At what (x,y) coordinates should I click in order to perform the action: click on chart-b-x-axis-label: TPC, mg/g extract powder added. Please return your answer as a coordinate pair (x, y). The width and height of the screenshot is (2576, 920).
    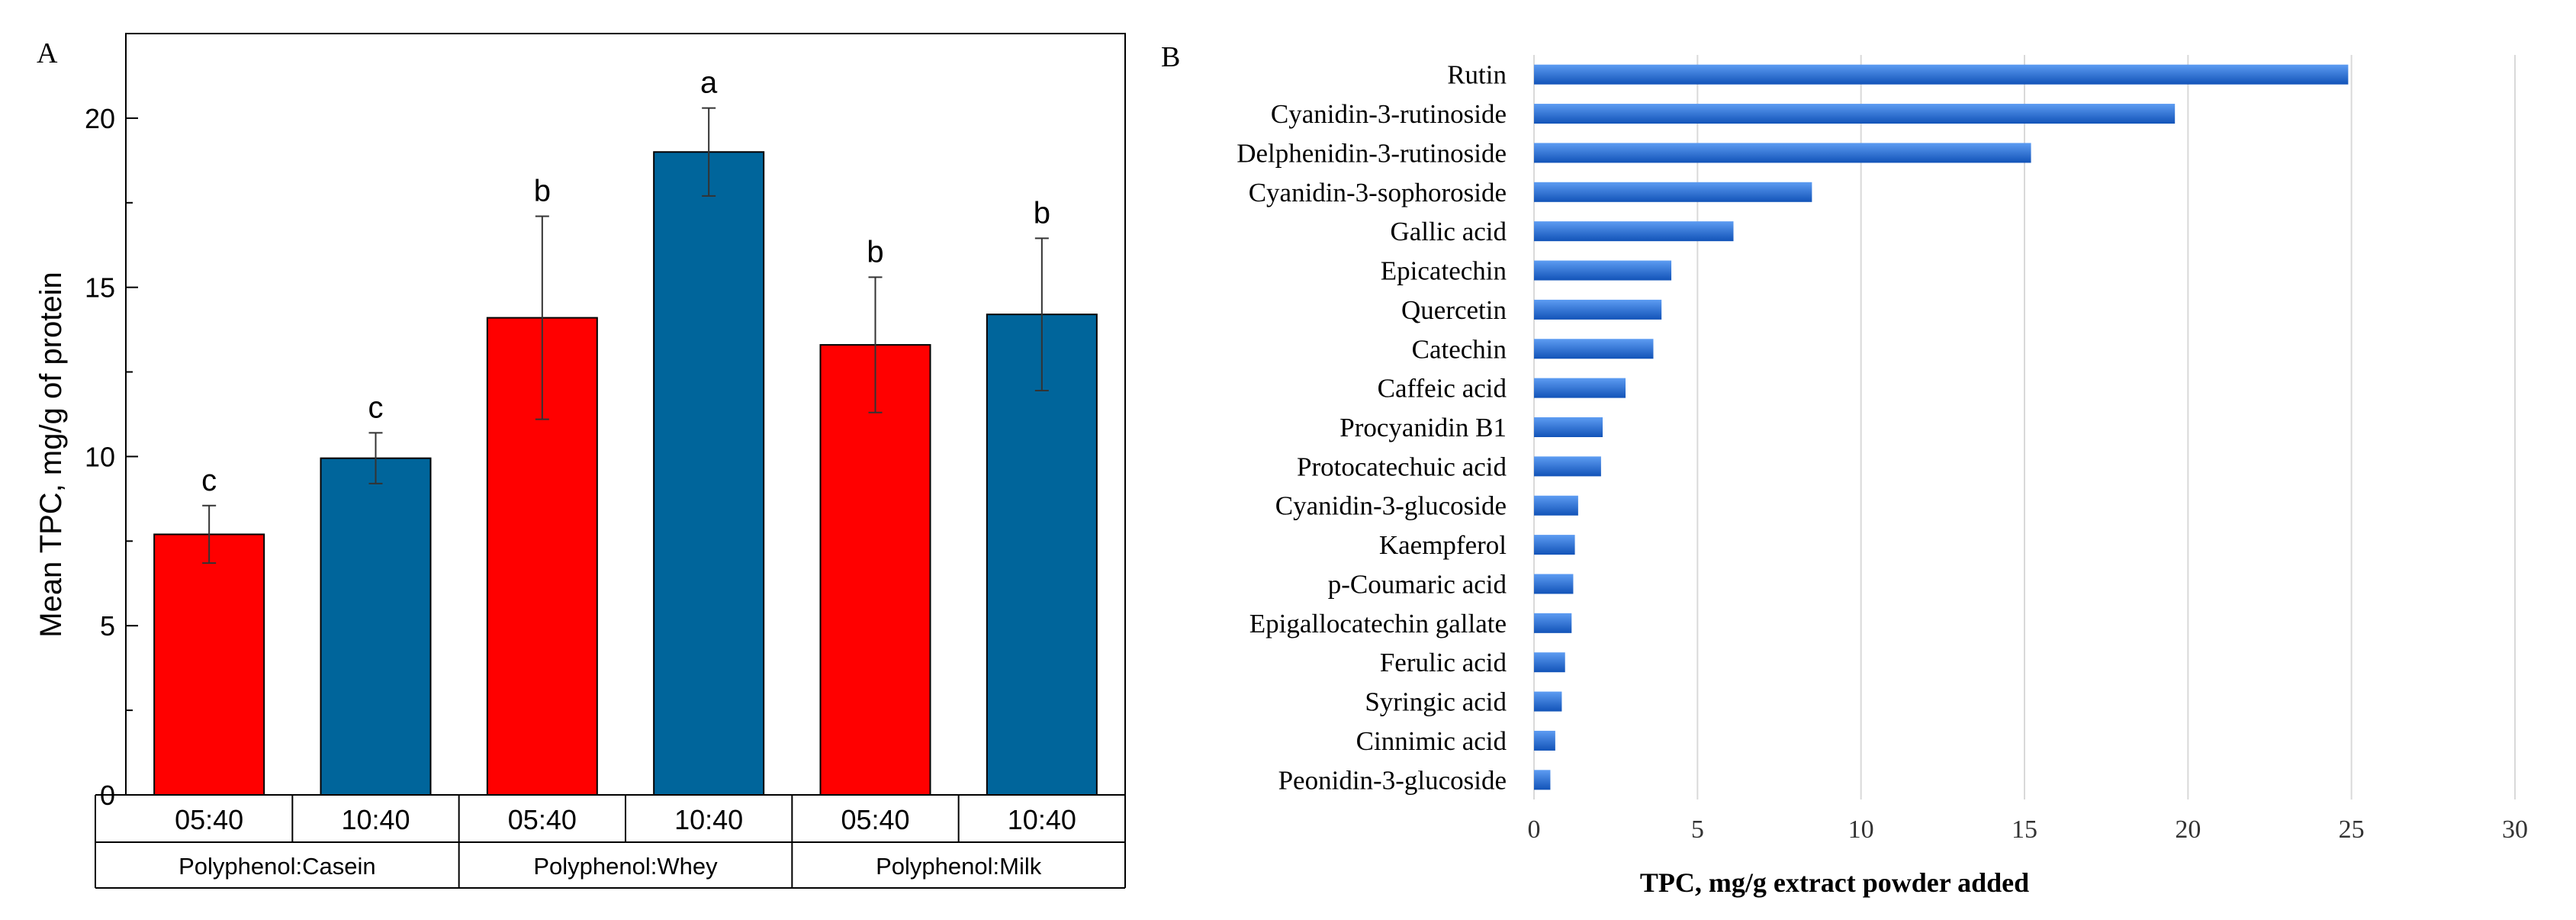
    Looking at the image, I should click on (1835, 883).